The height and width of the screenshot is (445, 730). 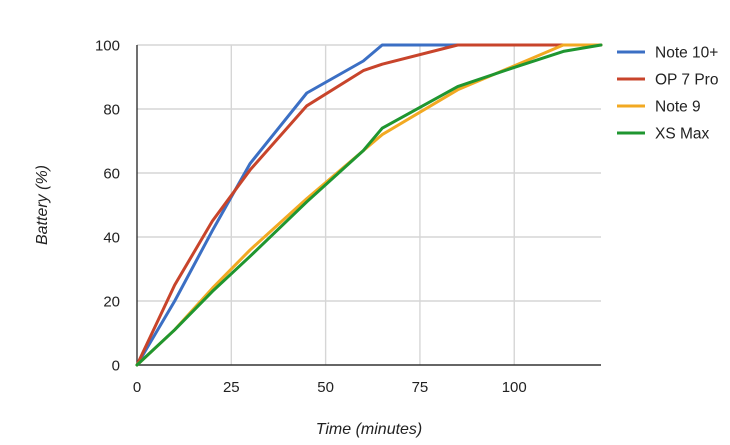 What do you see at coordinates (686, 80) in the screenshot?
I see `legend-label: OP 7 Pro` at bounding box center [686, 80].